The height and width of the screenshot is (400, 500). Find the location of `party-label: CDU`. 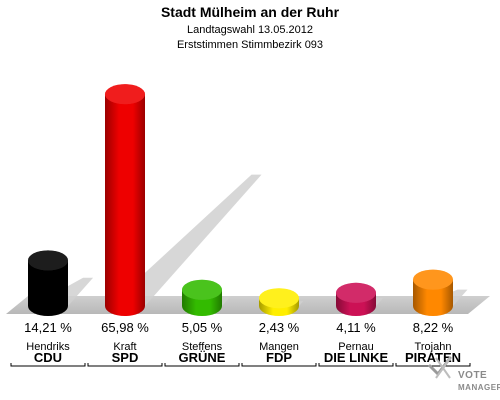

party-label: CDU is located at coordinates (48, 357).